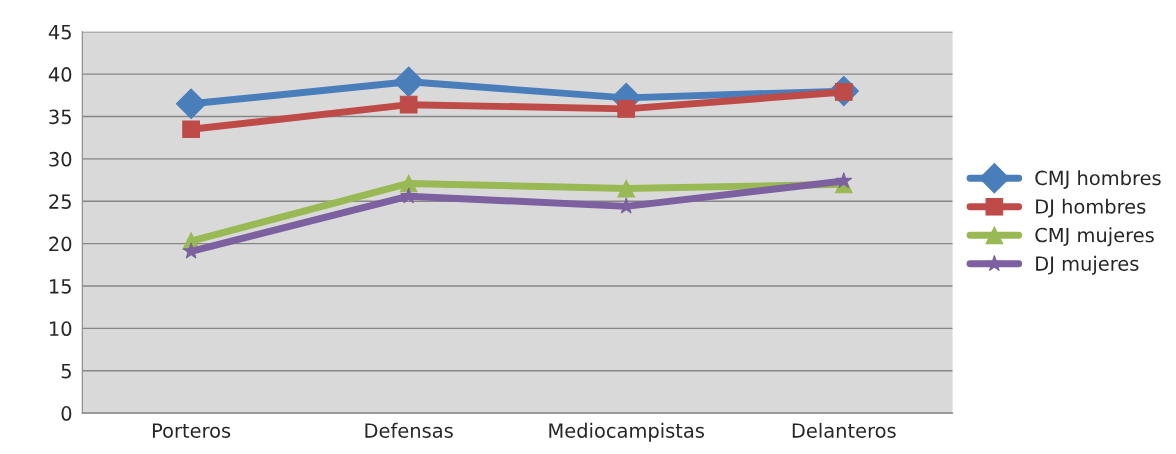 This screenshot has width=1176, height=454. I want to click on y-tick-label: 40, so click(60, 74).